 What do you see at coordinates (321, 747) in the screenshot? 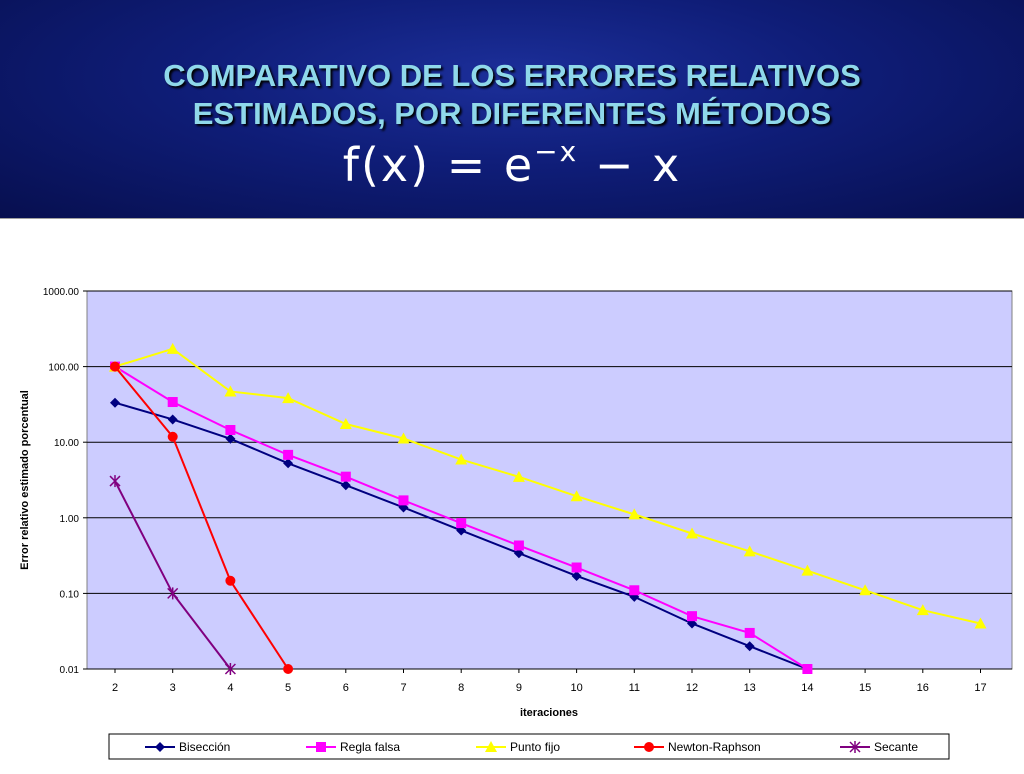
I see `legend-marker-regla-falsa` at bounding box center [321, 747].